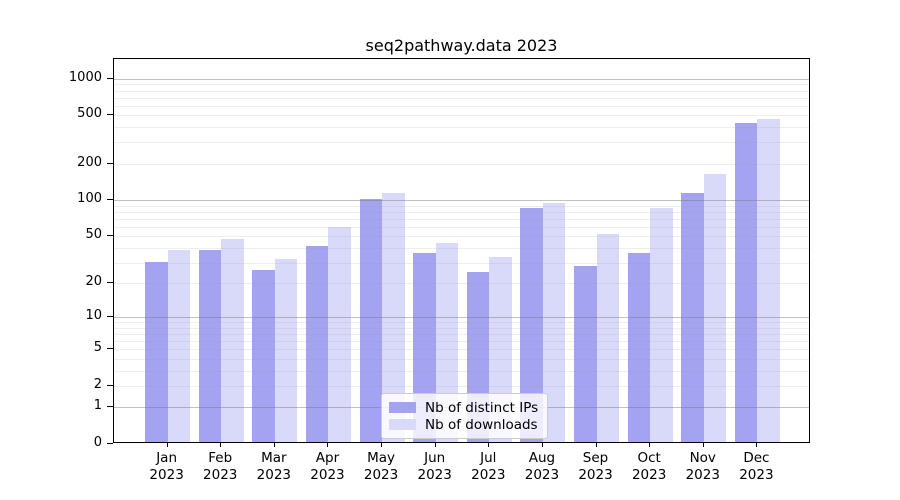 The image size is (900, 500). What do you see at coordinates (328, 445) in the screenshot?
I see `x-tick-apr` at bounding box center [328, 445].